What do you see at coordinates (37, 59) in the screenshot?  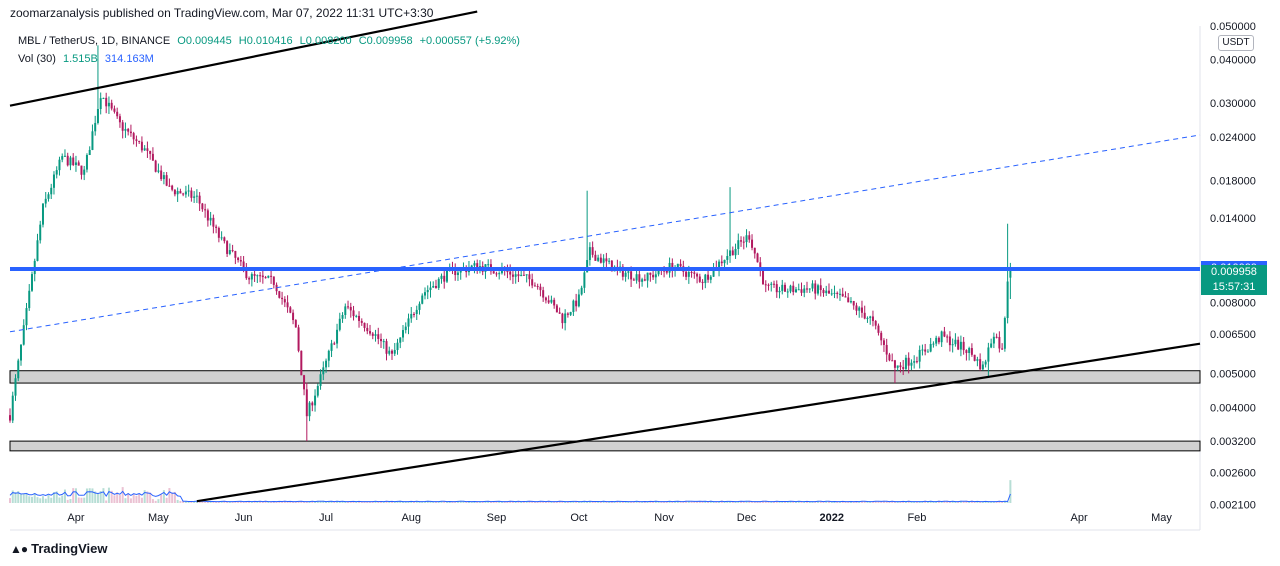 I see `volume-label: Vol (30)` at bounding box center [37, 59].